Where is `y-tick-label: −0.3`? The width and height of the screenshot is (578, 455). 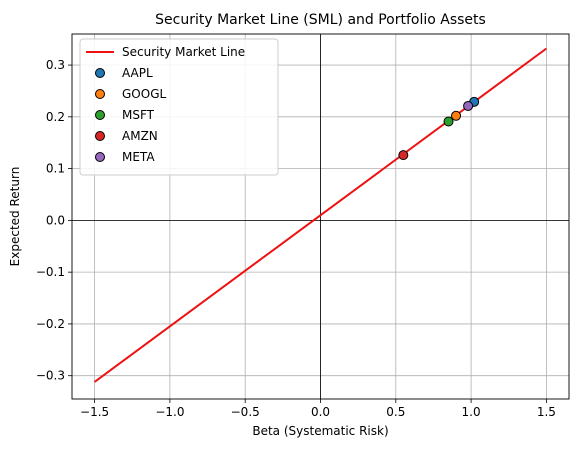 y-tick-label: −0.3 is located at coordinates (50, 376).